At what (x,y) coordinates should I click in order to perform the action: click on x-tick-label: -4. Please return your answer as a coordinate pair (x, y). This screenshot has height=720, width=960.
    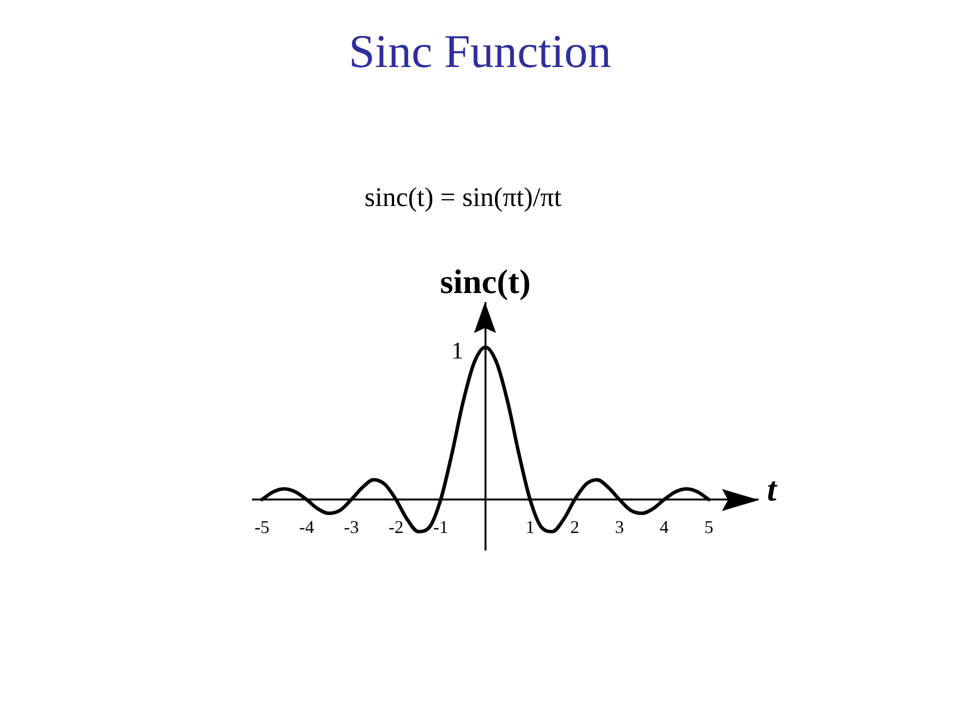
    Looking at the image, I should click on (306, 527).